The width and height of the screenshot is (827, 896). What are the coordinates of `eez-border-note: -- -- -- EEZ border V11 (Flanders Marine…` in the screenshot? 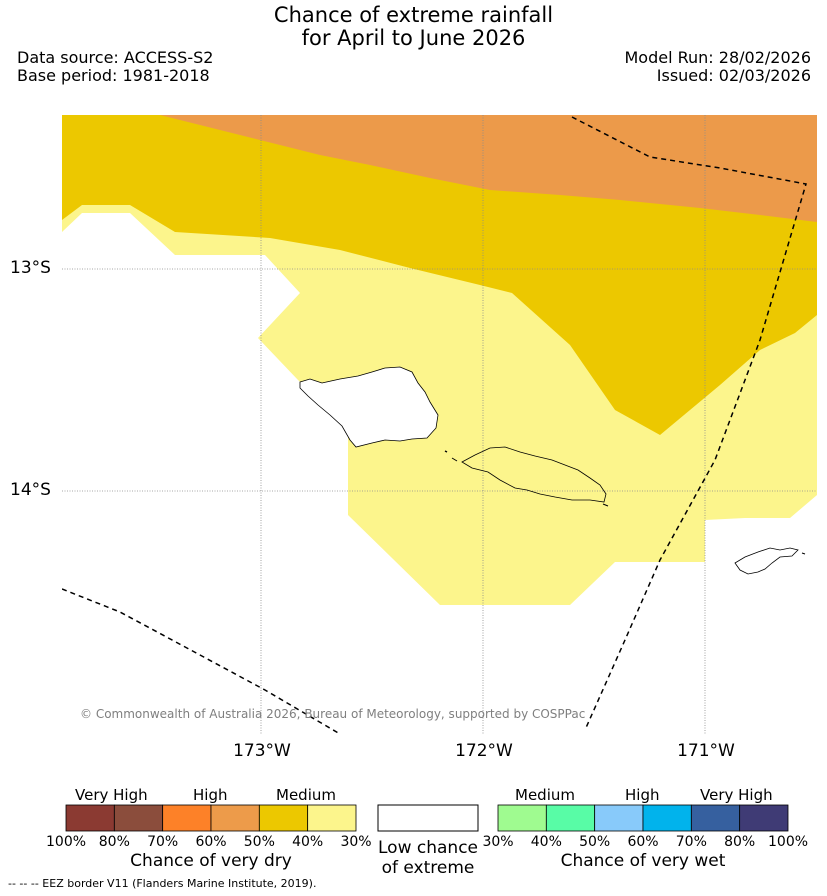 It's located at (162, 883).